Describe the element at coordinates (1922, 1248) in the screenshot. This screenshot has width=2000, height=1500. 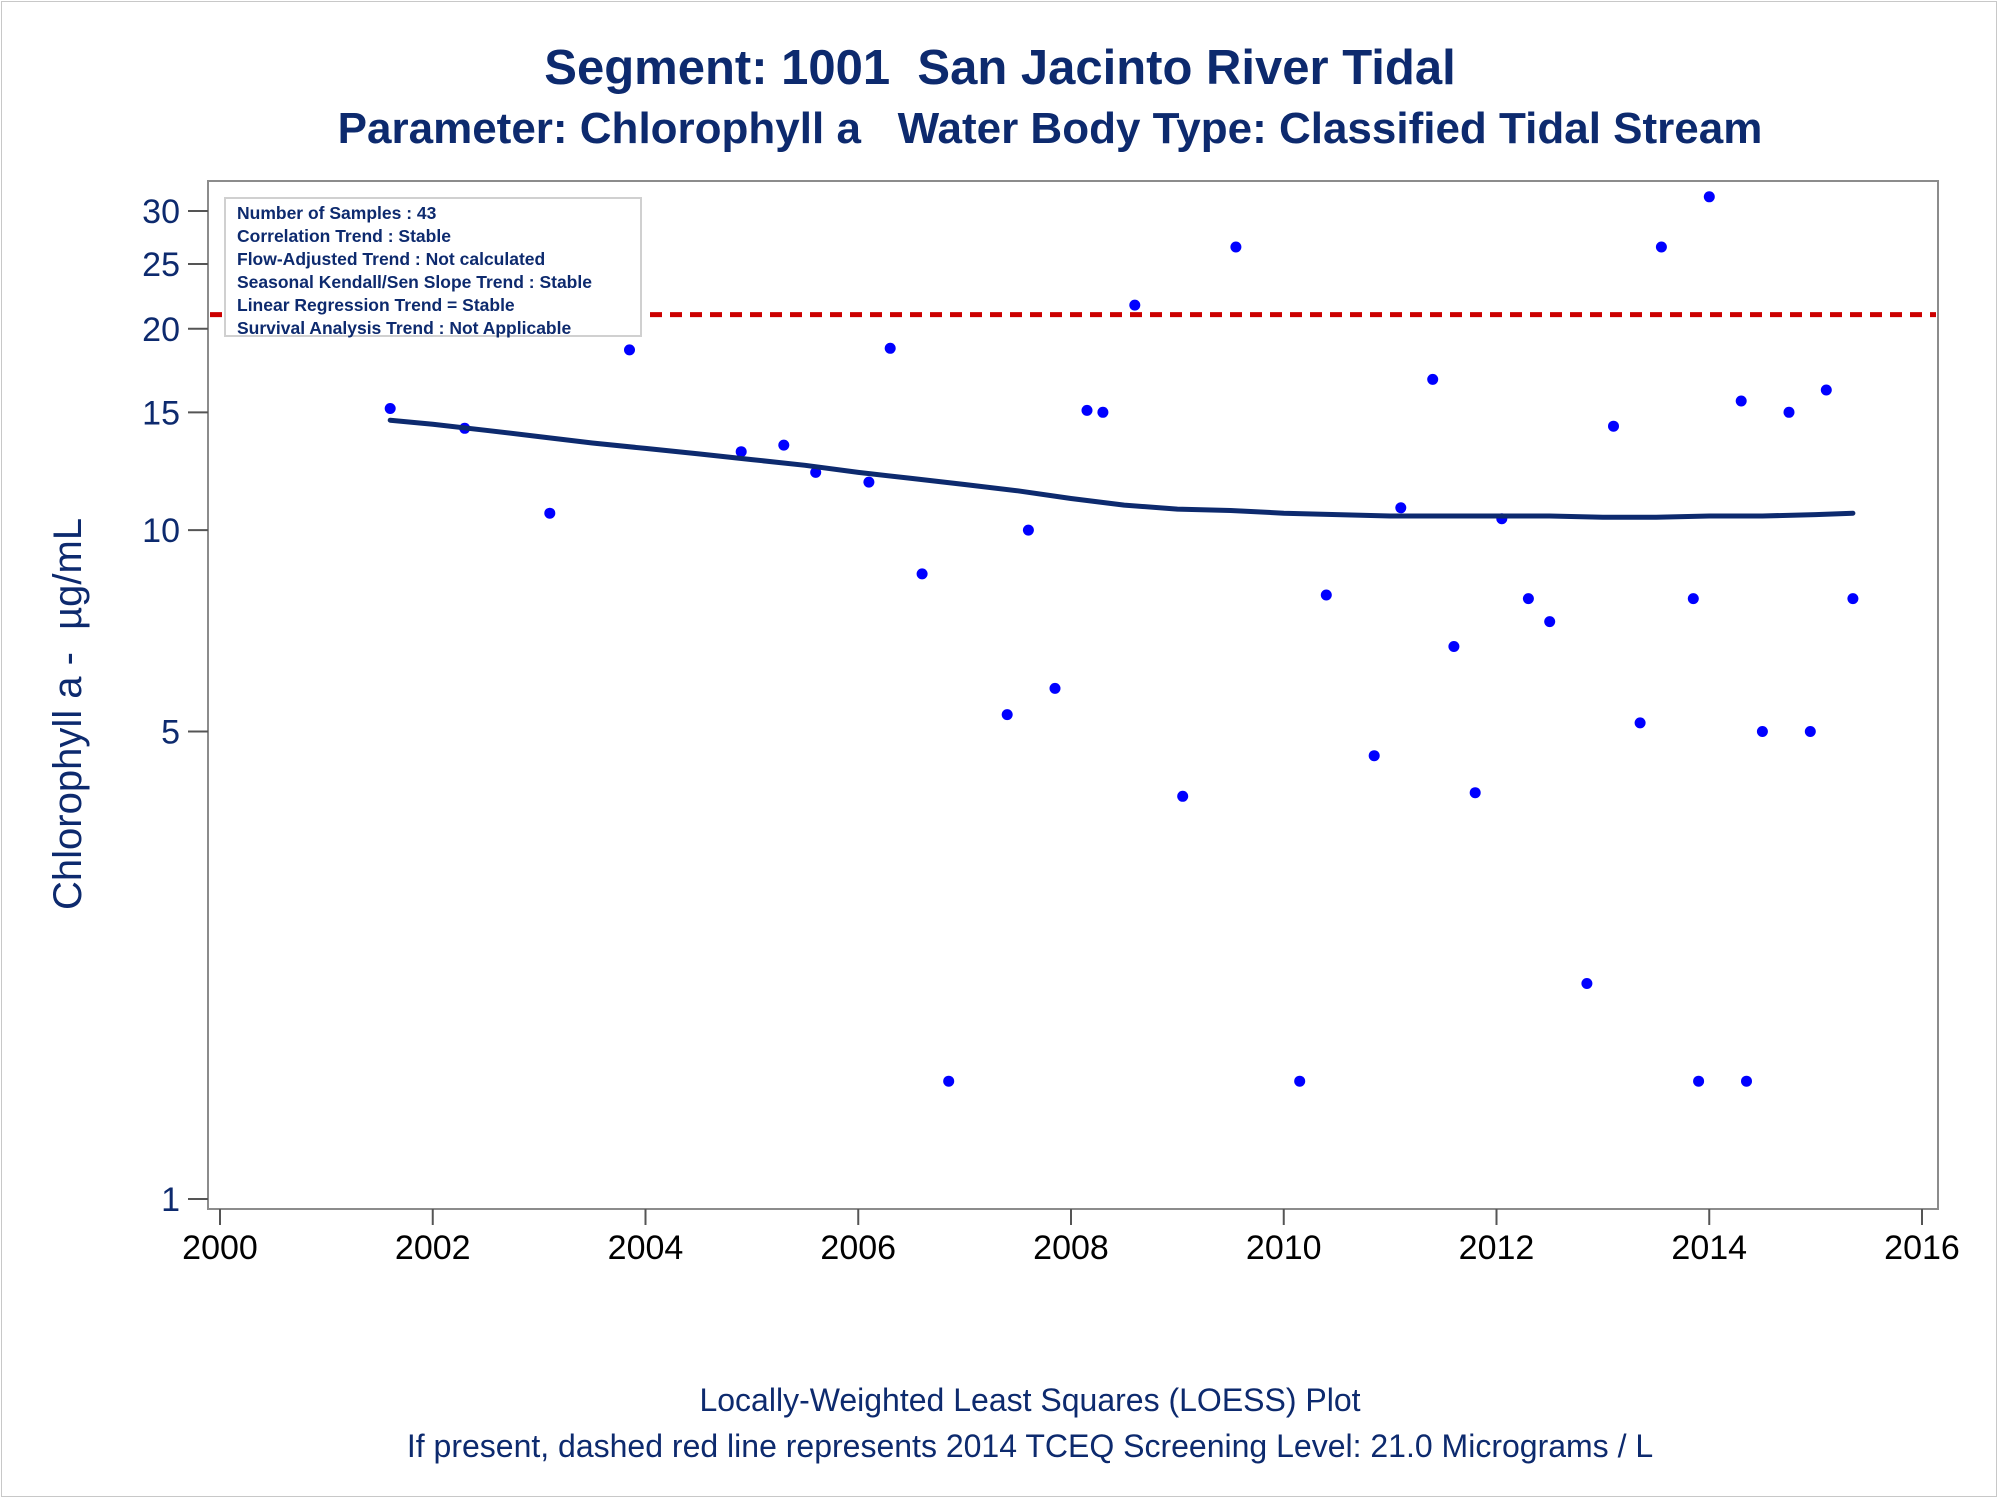
I see `x-tick-label: 2016` at that location.